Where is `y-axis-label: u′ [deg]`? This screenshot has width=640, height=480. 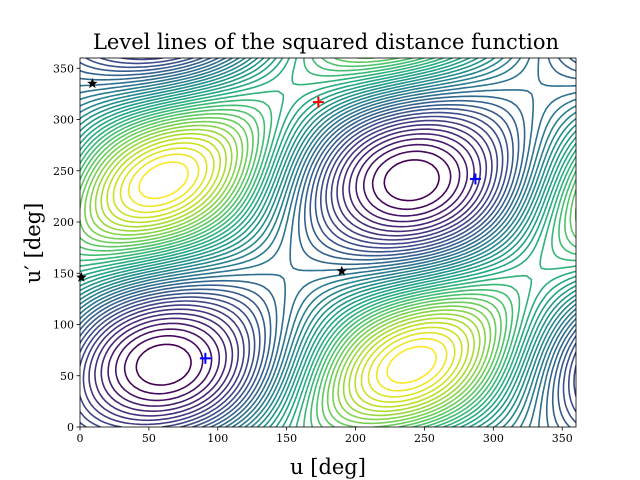 y-axis-label: u′ [deg] is located at coordinates (33, 243).